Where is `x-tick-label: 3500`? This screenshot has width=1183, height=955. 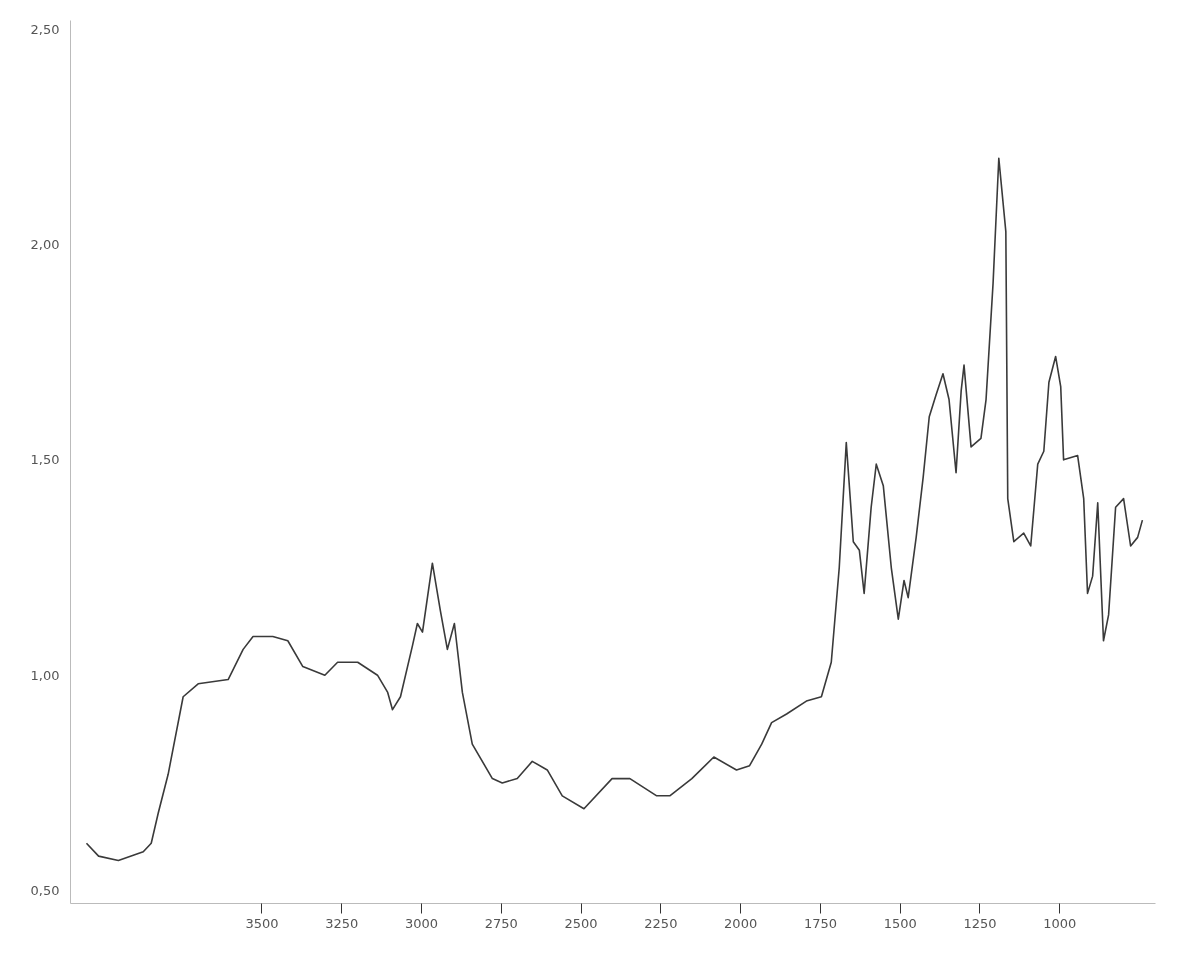 x-tick-label: 3500 is located at coordinates (262, 923).